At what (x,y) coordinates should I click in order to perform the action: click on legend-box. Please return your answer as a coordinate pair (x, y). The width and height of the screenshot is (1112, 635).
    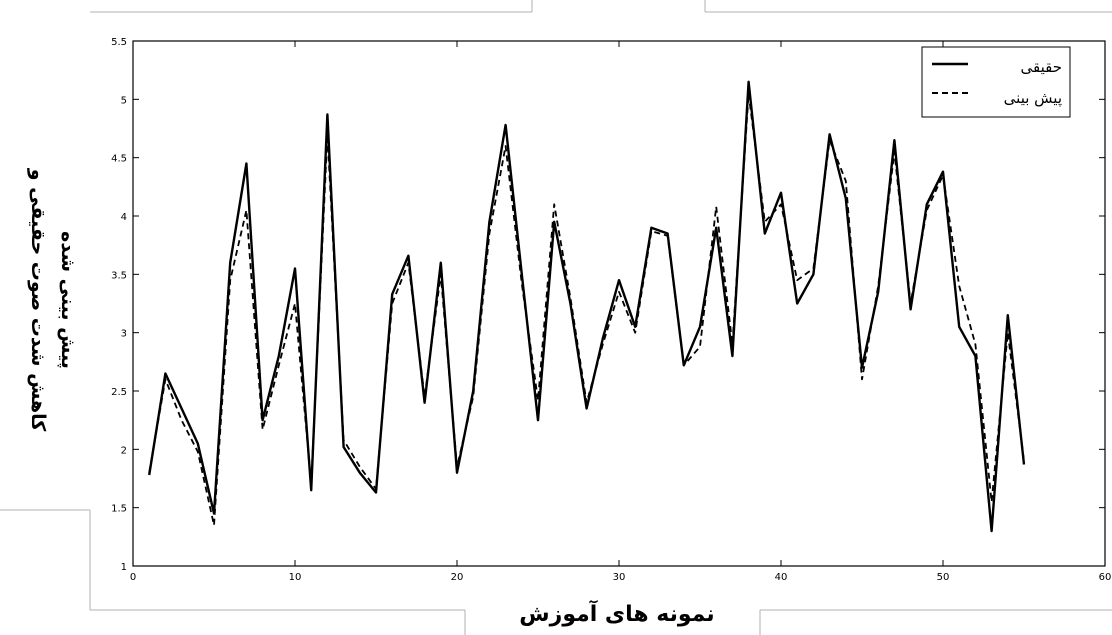
    Looking at the image, I should click on (996, 82).